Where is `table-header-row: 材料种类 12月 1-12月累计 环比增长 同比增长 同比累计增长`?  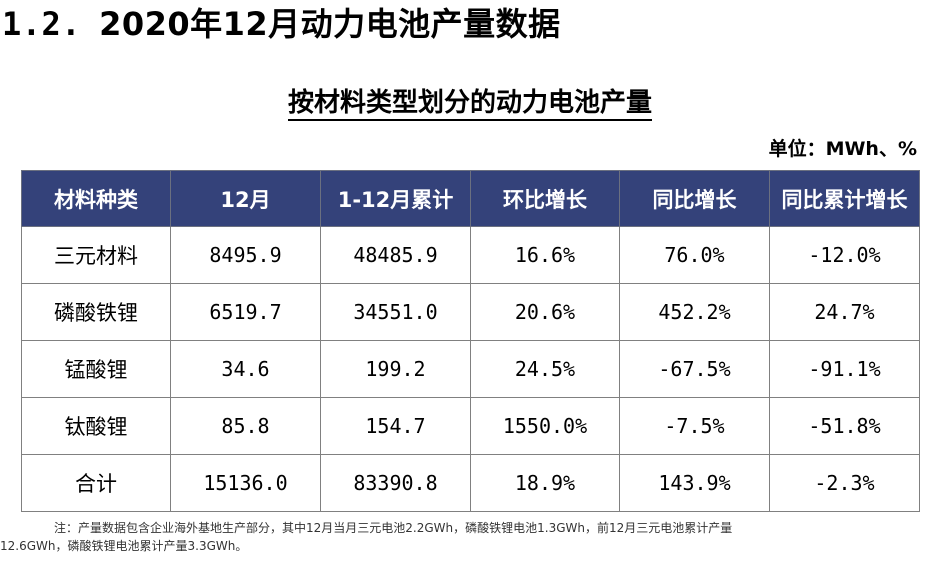 table-header-row: 材料种类 12月 1-12月累计 环比增长 同比增长 同比累计增长 is located at coordinates (470, 198).